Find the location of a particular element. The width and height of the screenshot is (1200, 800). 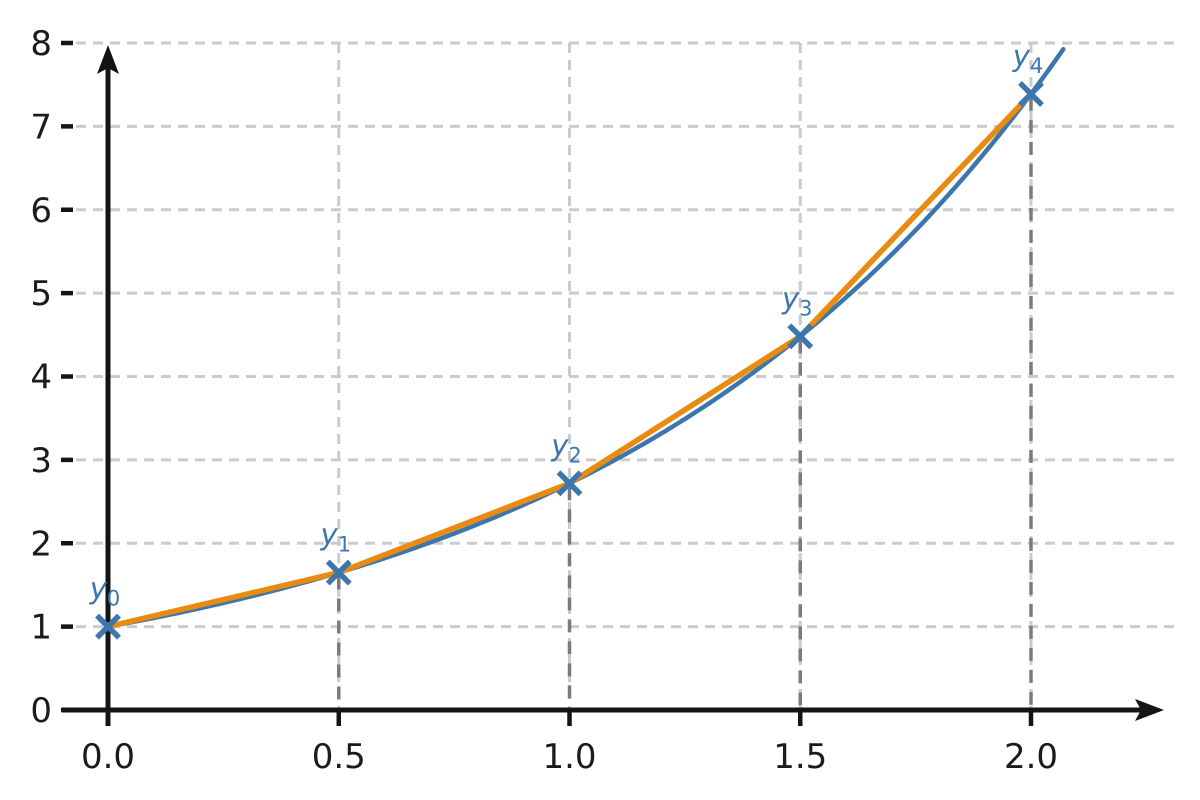

node-label: y3 is located at coordinates (797, 300).